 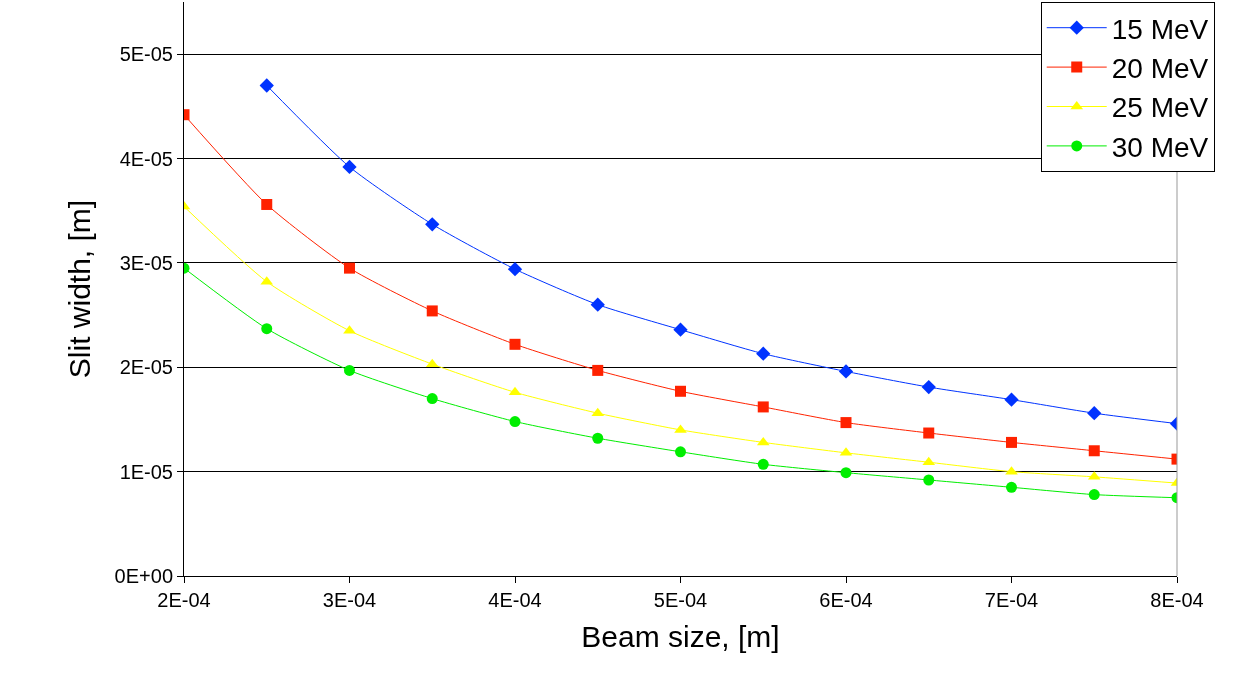 I want to click on legend-label: 30 MeV, so click(x=1160, y=147).